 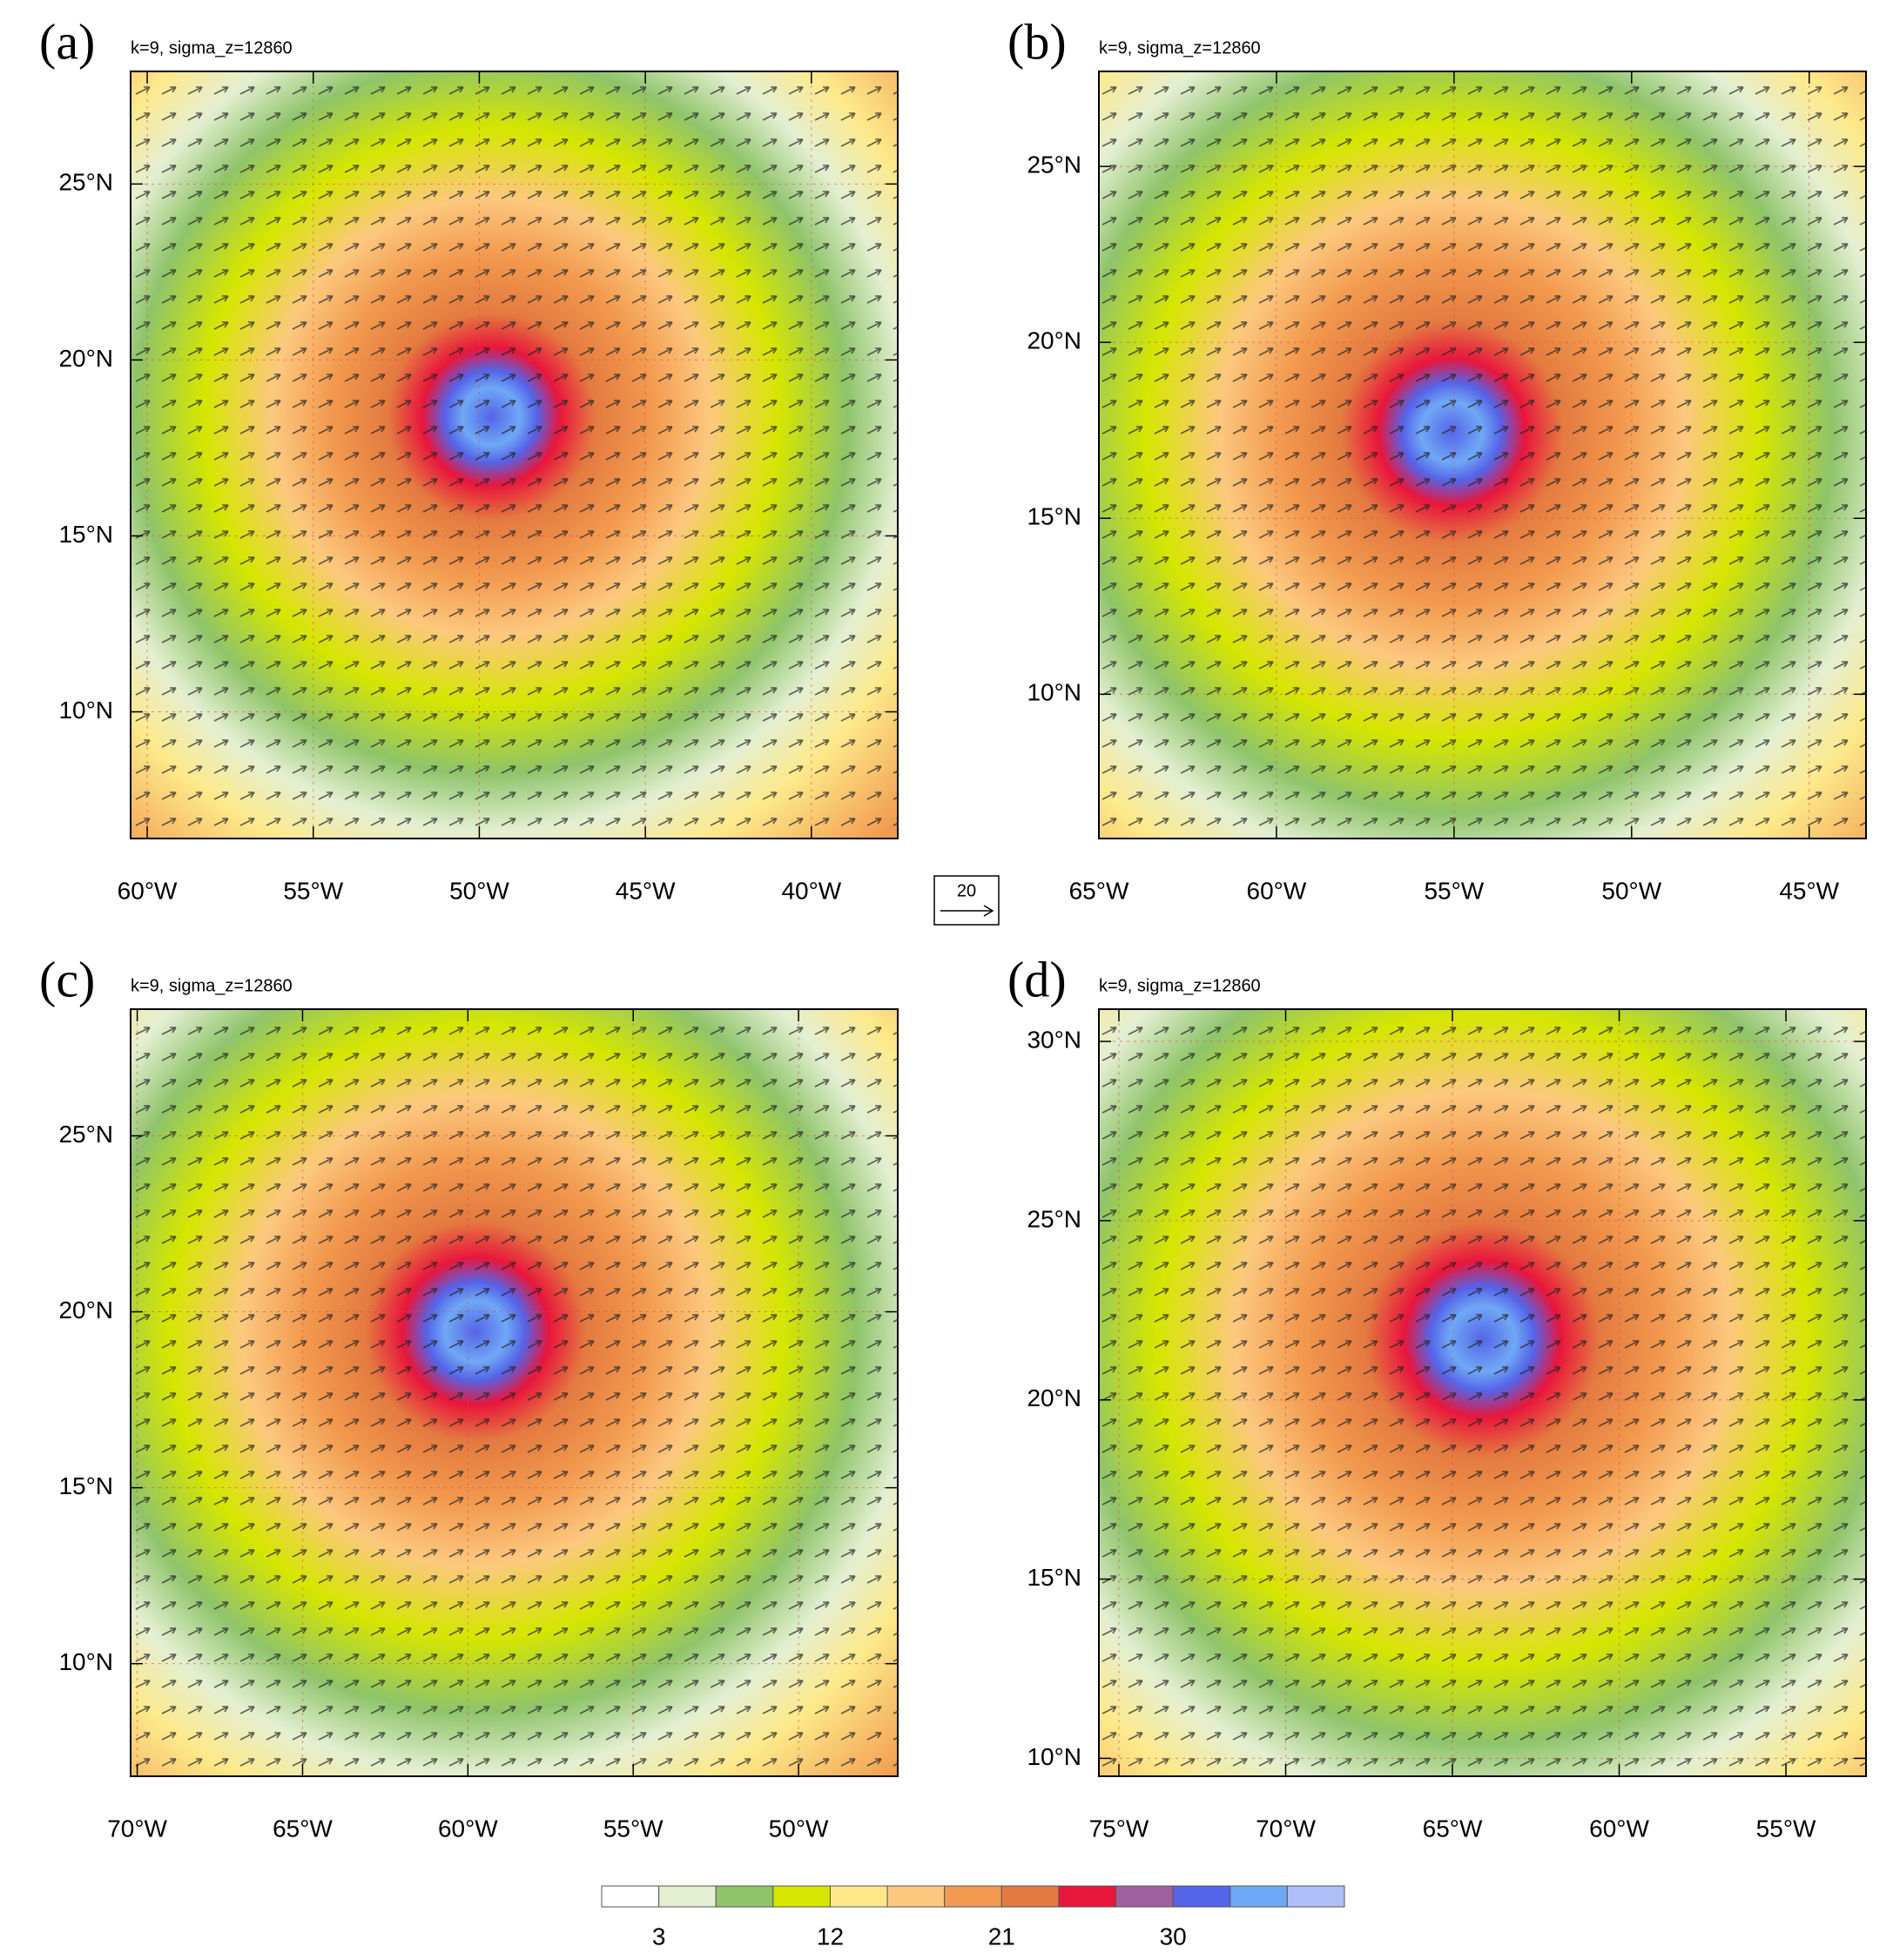 I want to click on reference-vector: 20, so click(x=966, y=900).